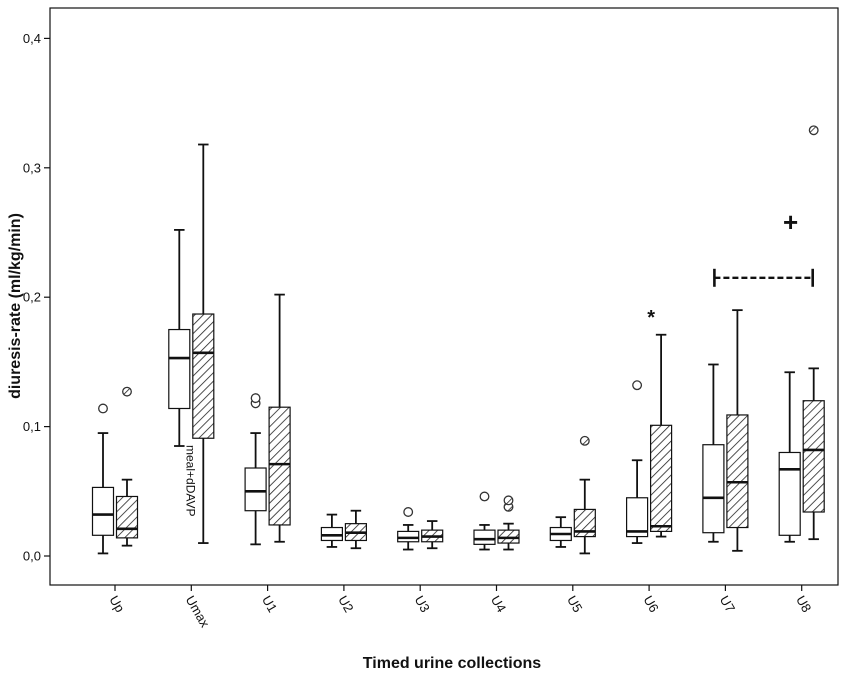 This screenshot has height=673, width=850. I want to click on box-U7-hatched, so click(737, 430).